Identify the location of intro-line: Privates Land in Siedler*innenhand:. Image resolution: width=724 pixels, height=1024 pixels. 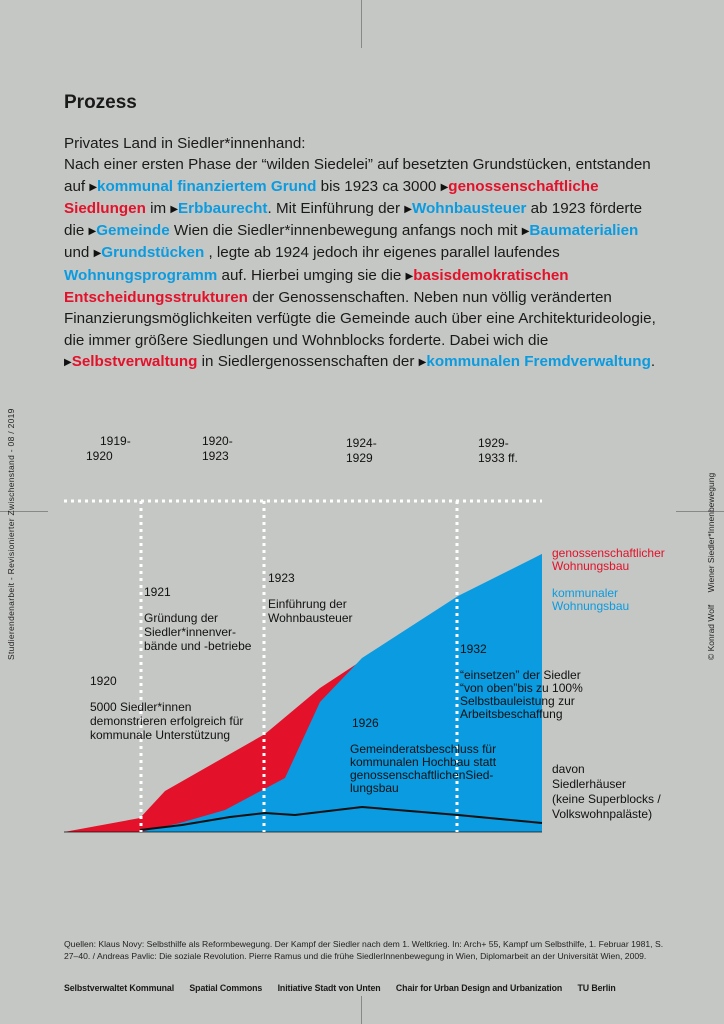
(185, 143).